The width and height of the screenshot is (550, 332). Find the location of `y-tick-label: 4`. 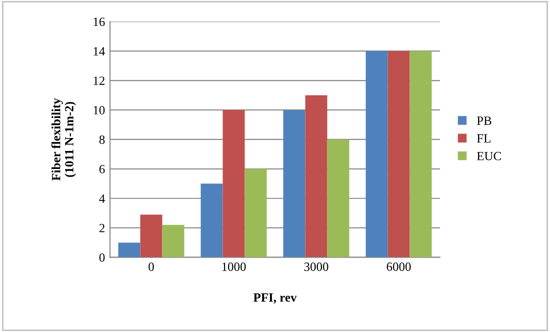

y-tick-label: 4 is located at coordinates (102, 198).